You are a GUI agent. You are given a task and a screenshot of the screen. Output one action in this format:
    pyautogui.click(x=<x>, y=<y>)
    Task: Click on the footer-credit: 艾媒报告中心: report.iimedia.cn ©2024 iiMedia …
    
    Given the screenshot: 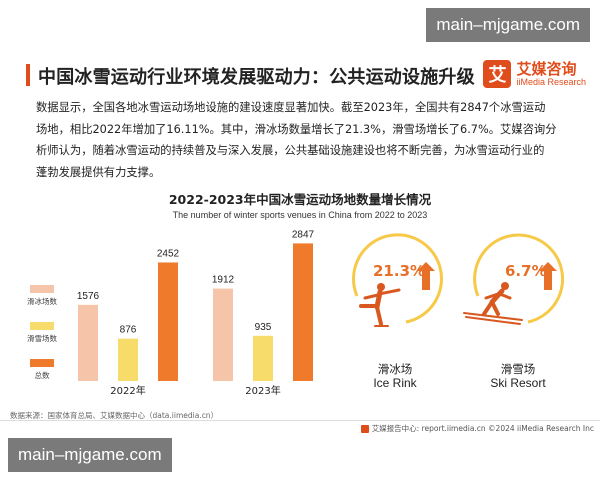 What is the action you would take?
    pyautogui.click(x=477, y=428)
    